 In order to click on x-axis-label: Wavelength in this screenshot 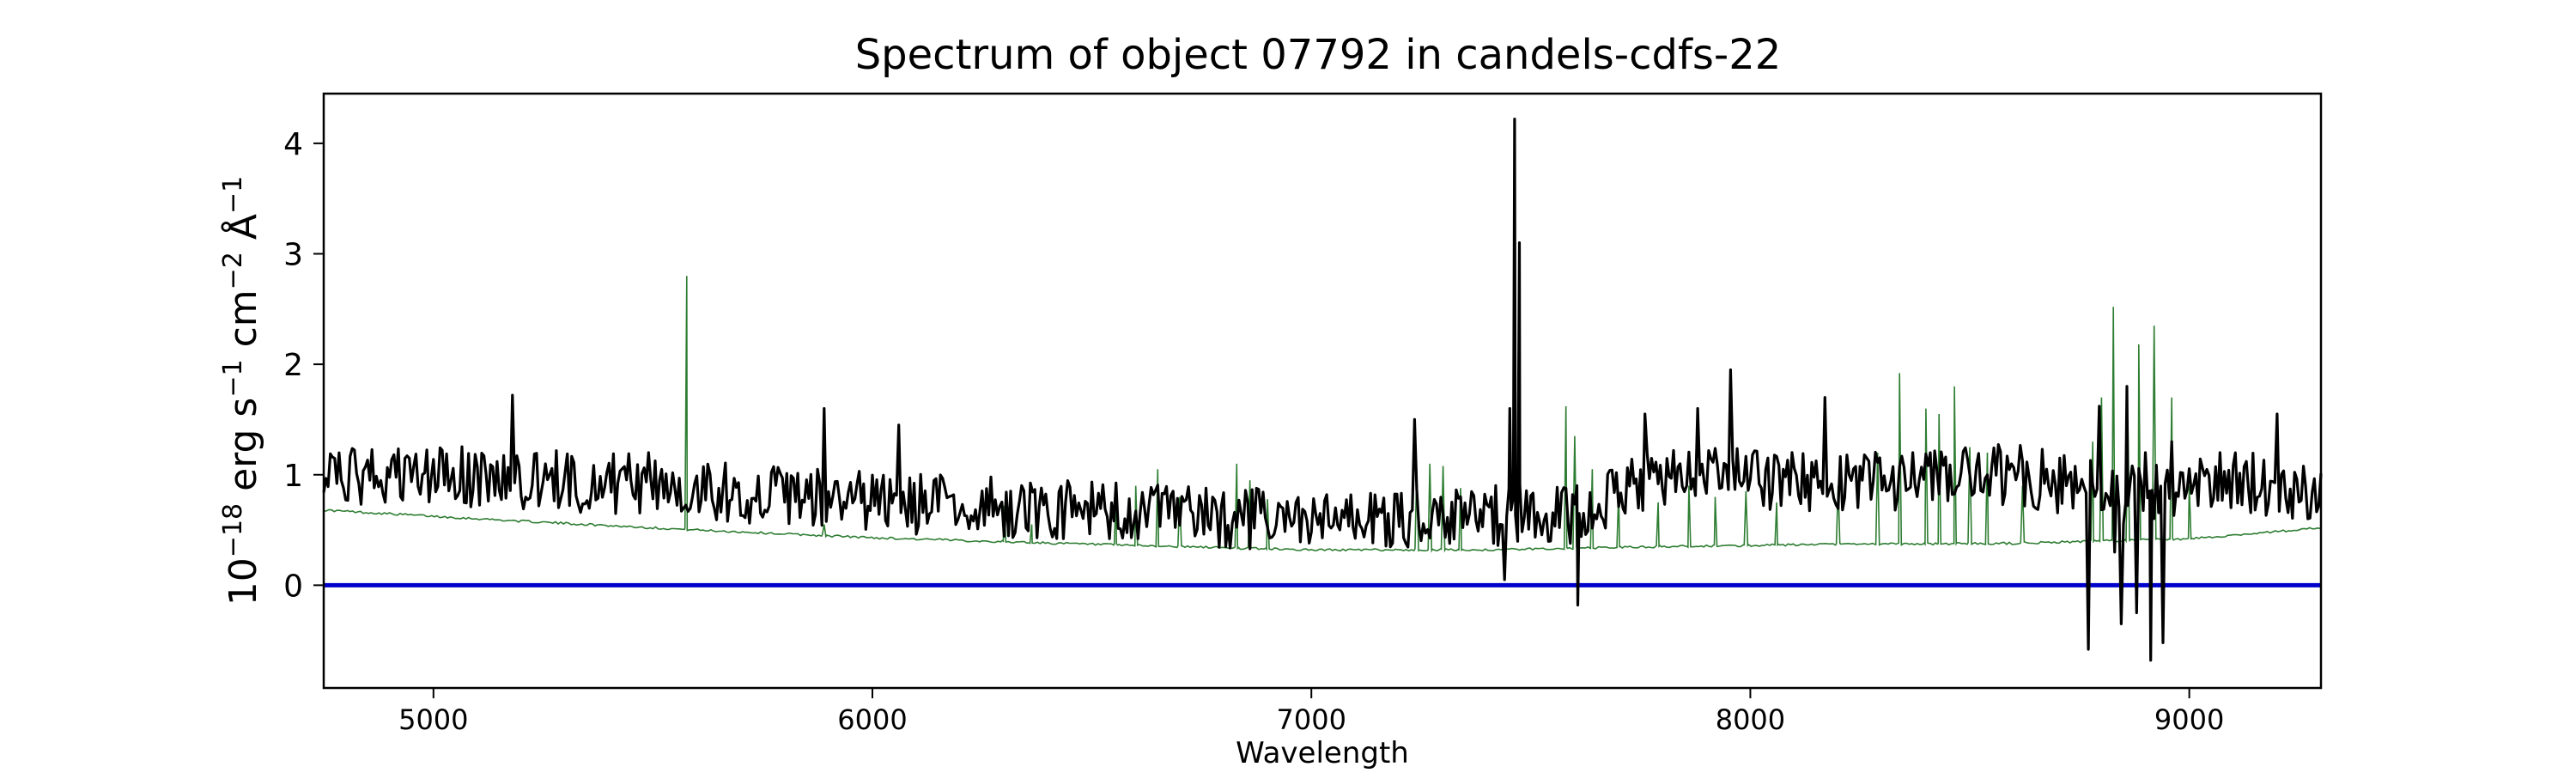, I will do `click(1323, 753)`.